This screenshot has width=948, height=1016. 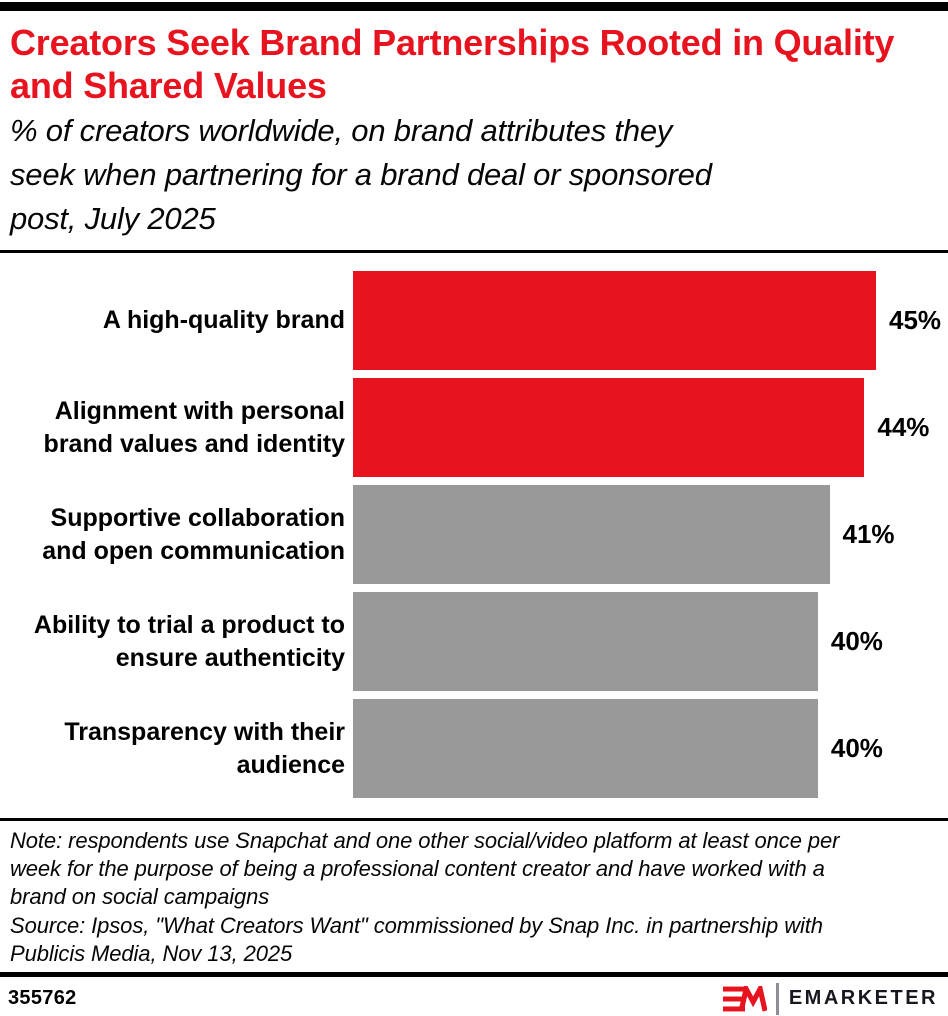 I want to click on bar-area: 41%, so click(x=645, y=534).